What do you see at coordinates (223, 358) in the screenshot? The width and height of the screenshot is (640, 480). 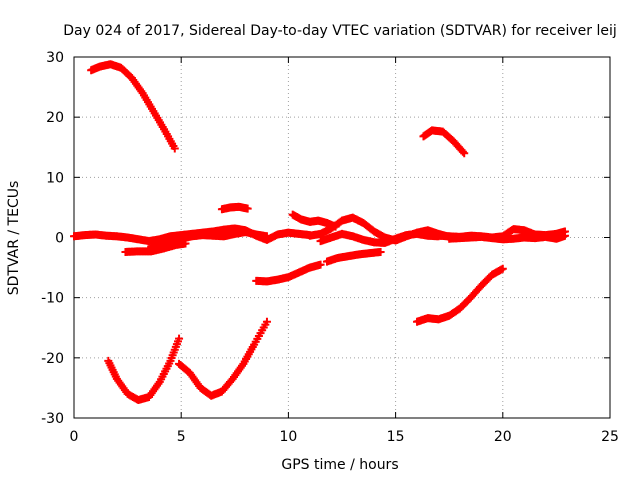 I see `series-arc-bottom-mid` at bounding box center [223, 358].